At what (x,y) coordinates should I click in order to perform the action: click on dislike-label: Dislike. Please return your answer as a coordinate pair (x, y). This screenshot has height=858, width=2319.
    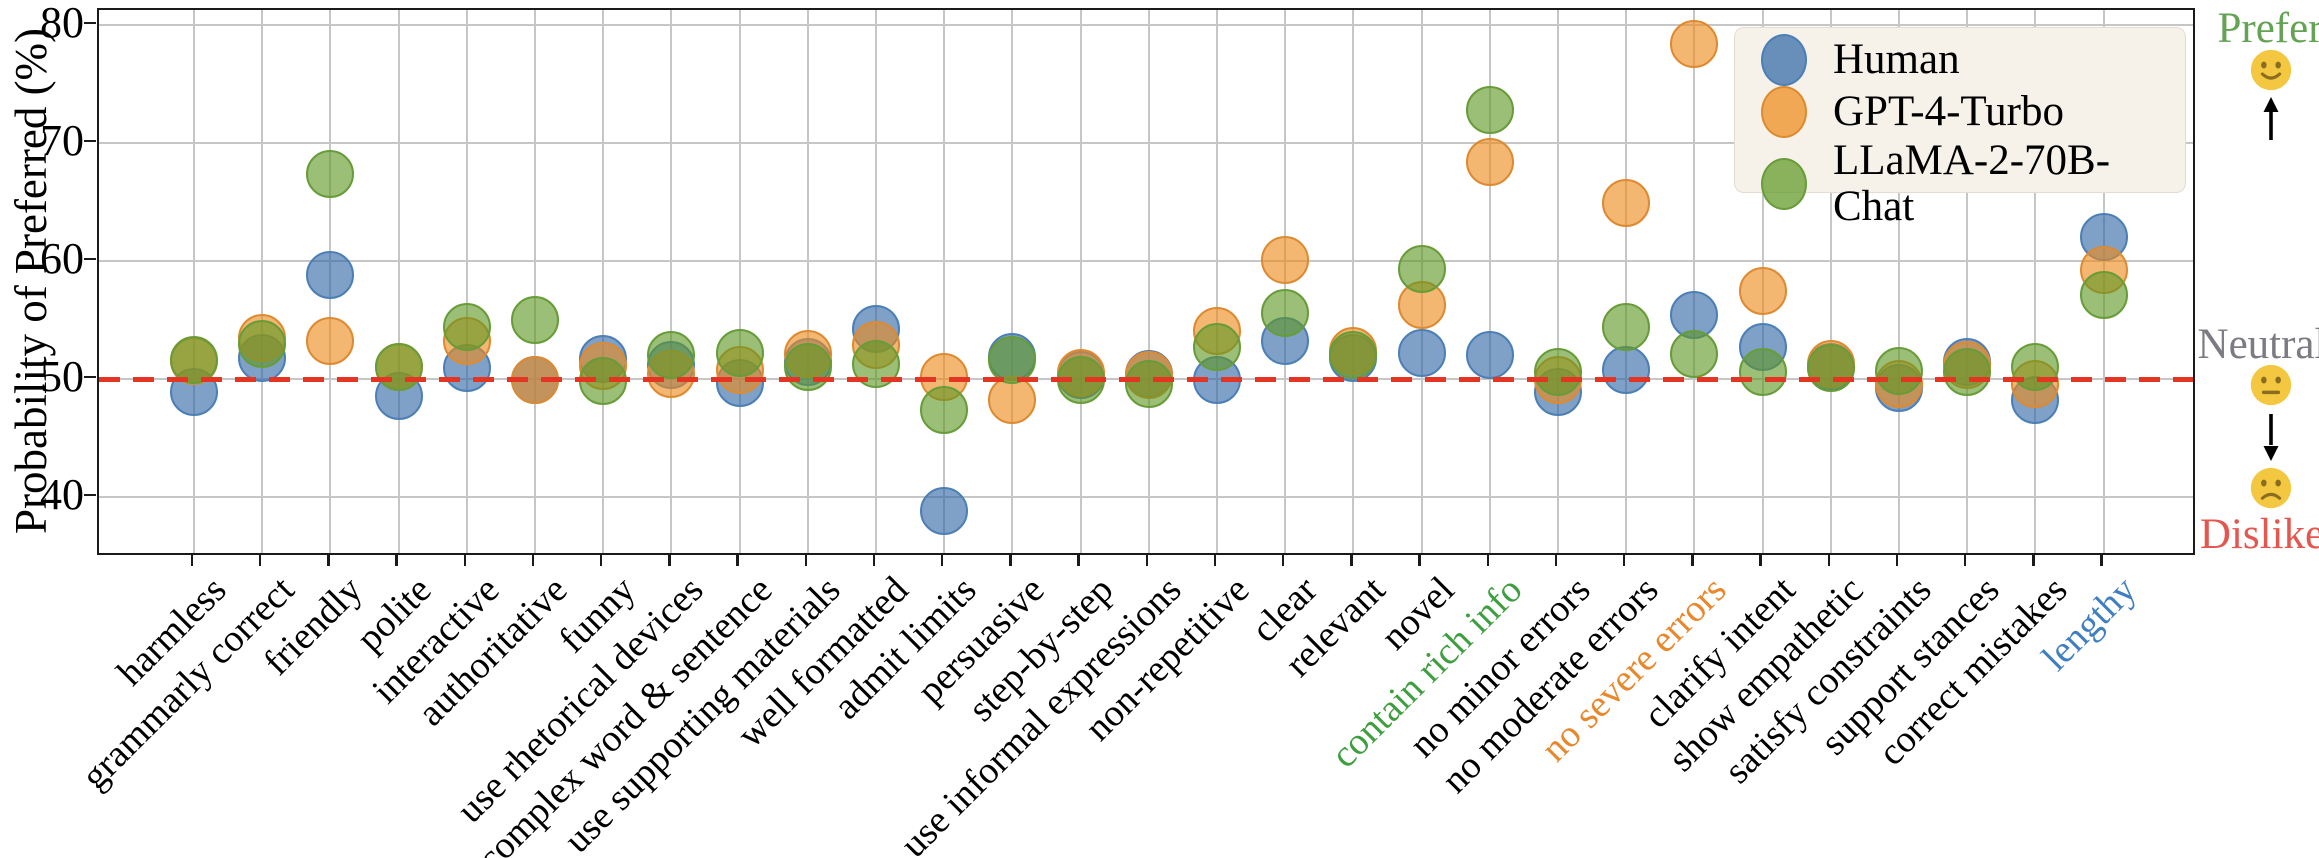
    Looking at the image, I should click on (2259, 534).